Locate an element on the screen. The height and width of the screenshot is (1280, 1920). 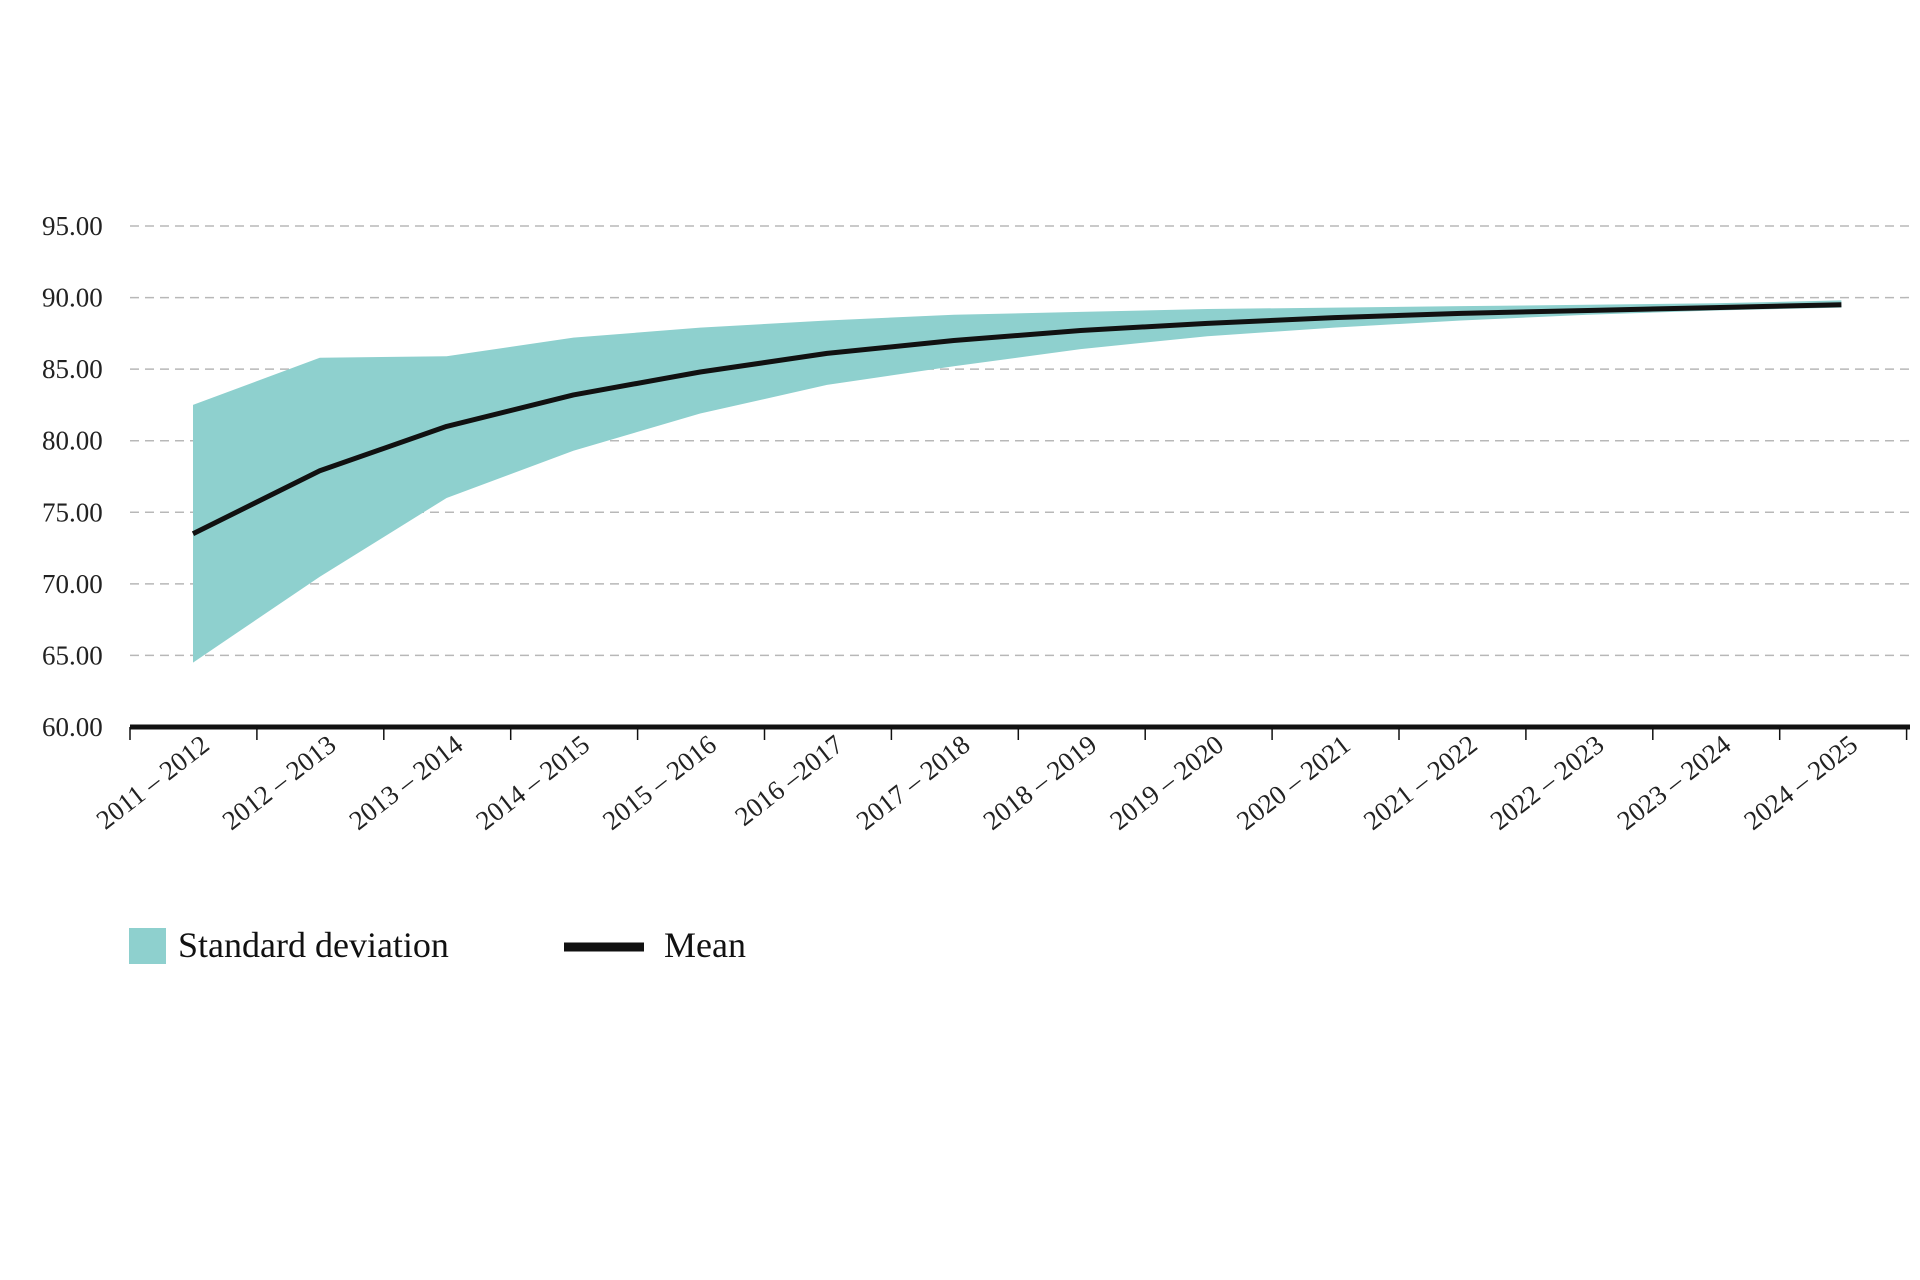
y-tick-label: 65.00 is located at coordinates (72, 655).